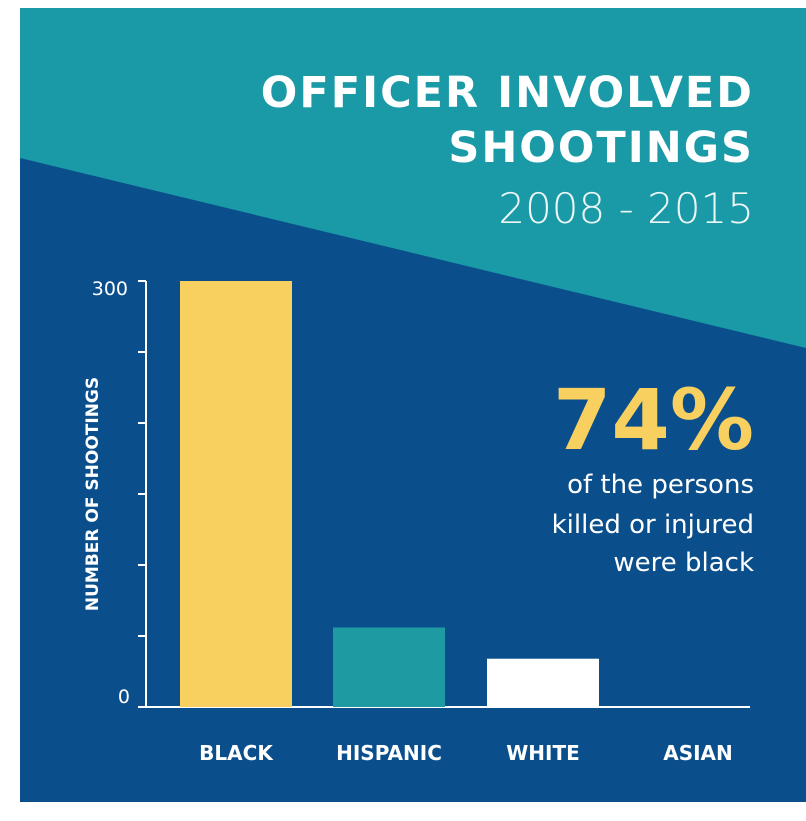  What do you see at coordinates (652, 525) in the screenshot?
I see `highlight-text-line-2: killed or injured` at bounding box center [652, 525].